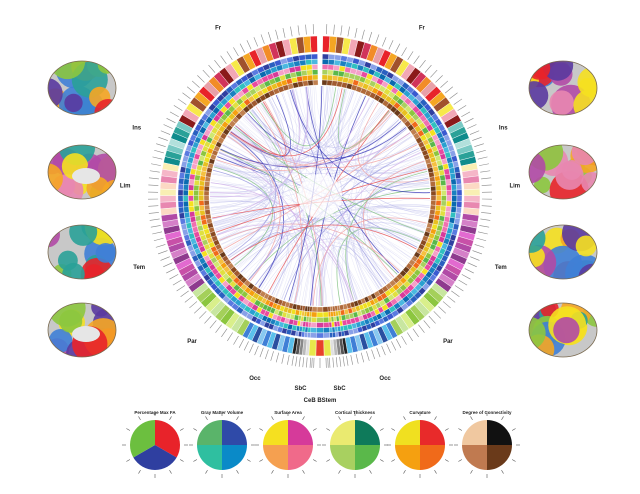  Describe the element at coordinates (320, 348) in the screenshot. I see `region-segment-ceb` at that location.